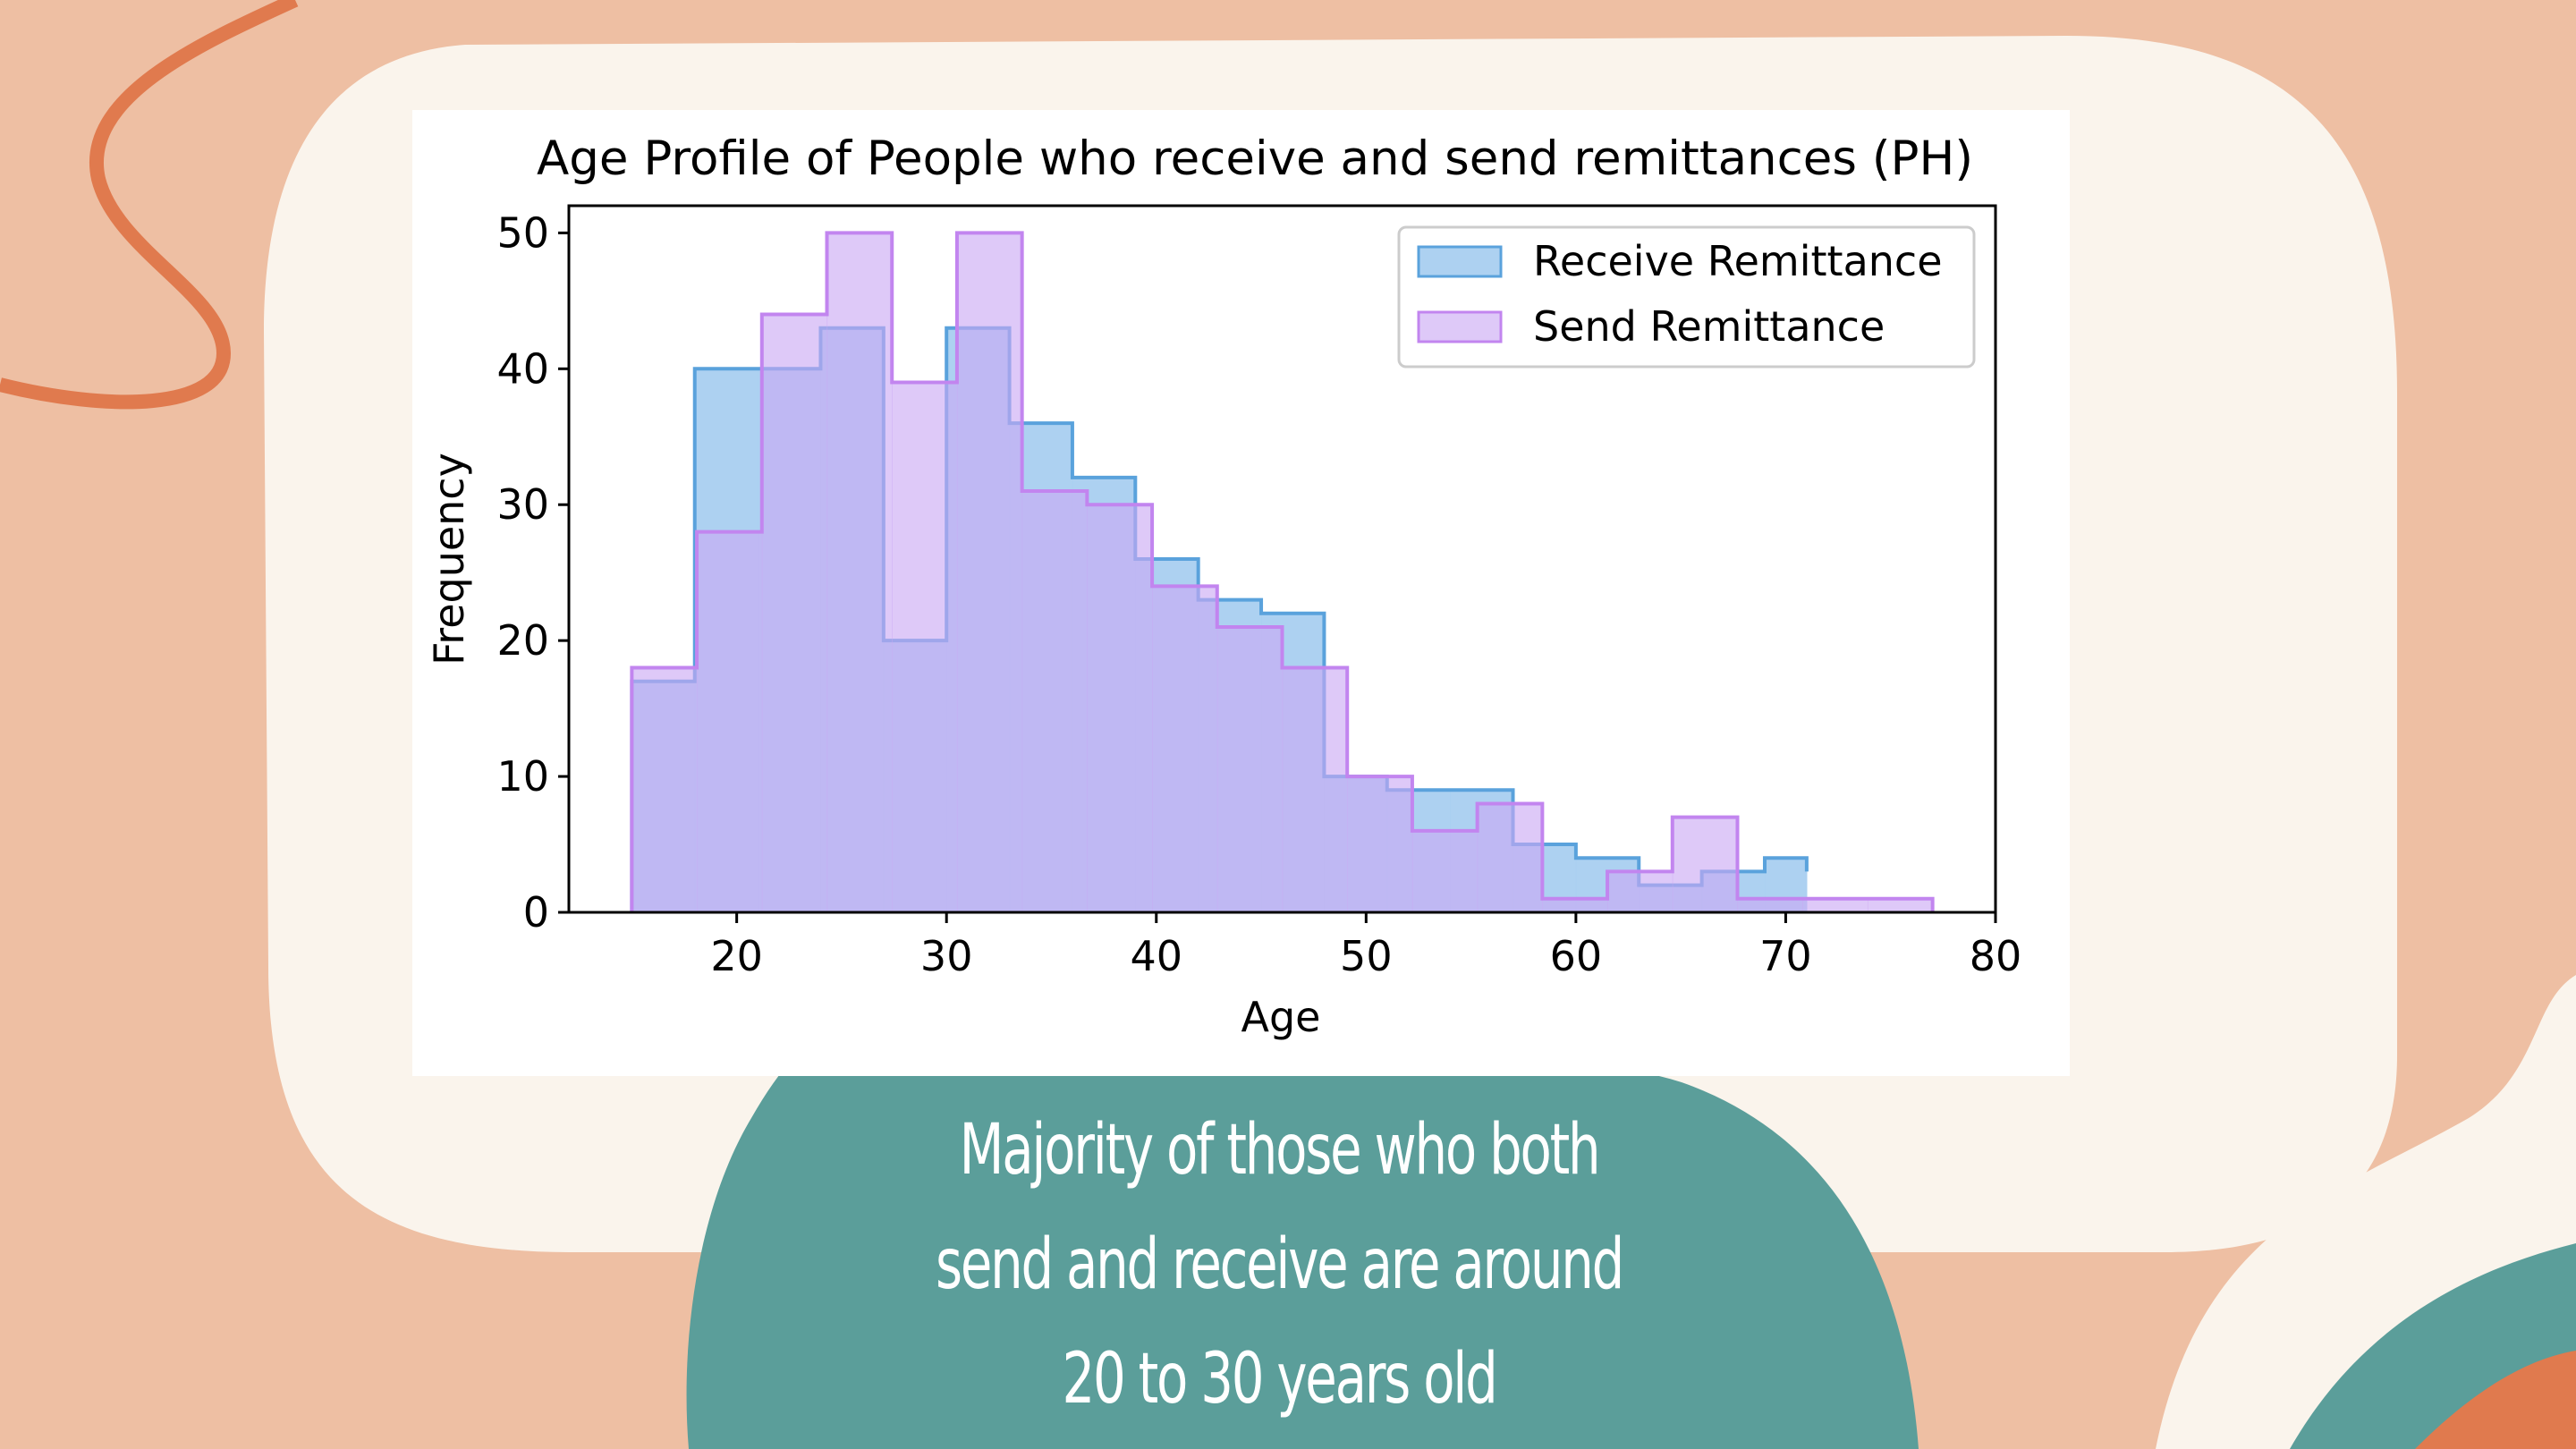 This screenshot has width=2576, height=1449. What do you see at coordinates (1156, 956) in the screenshot?
I see `x-tick-label-40: 40` at bounding box center [1156, 956].